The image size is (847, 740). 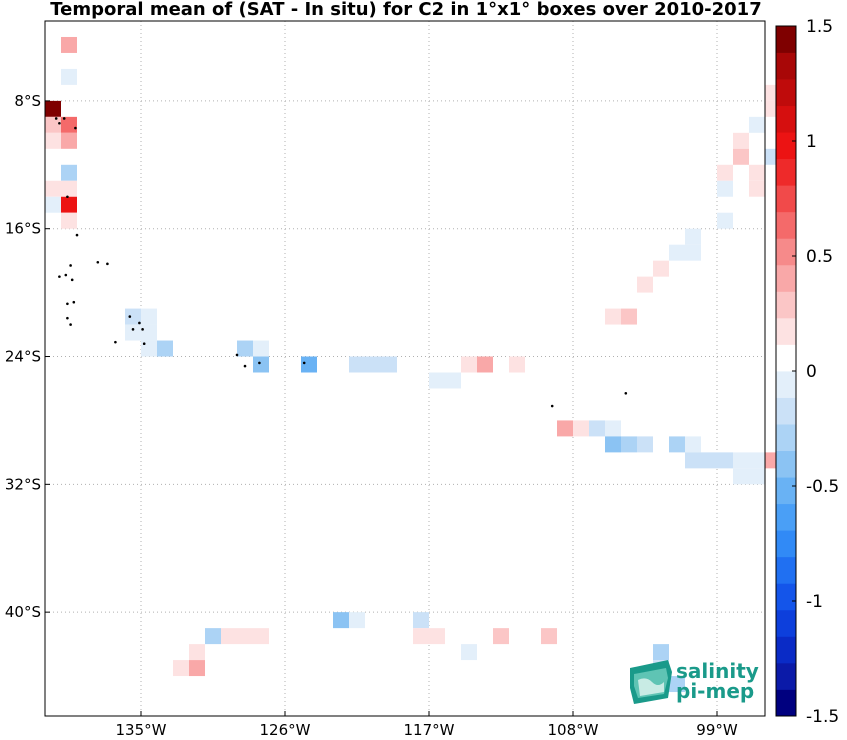 I want to click on y-tick-label: 40°S, so click(x=23, y=612).